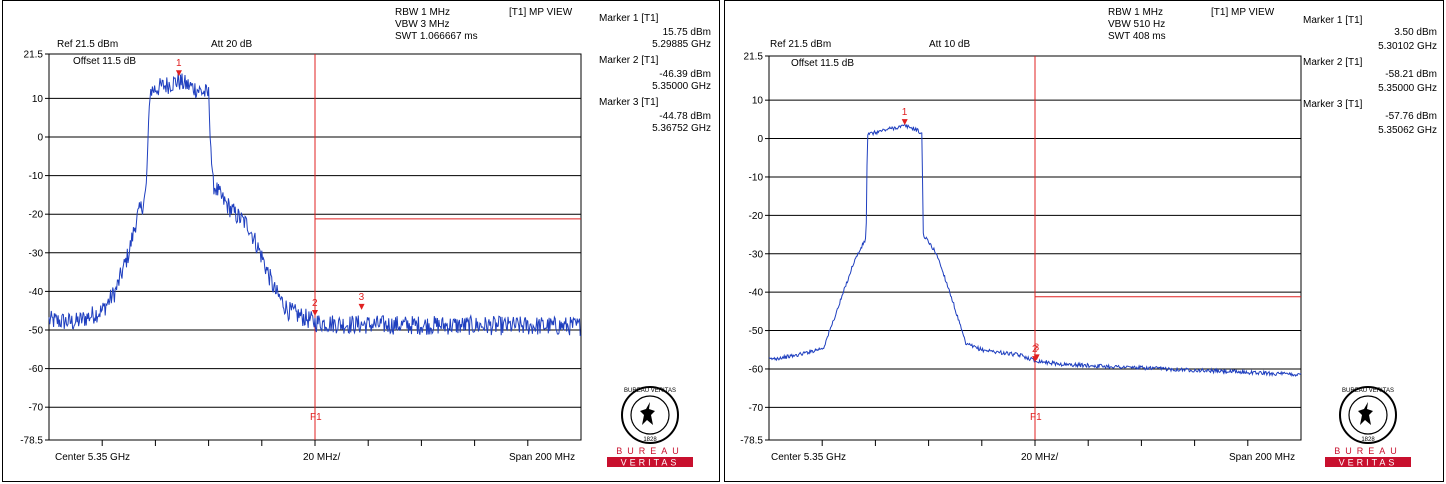 This screenshot has width=1446, height=484. I want to click on marker-frequency: 5.36752 GHz, so click(681, 128).